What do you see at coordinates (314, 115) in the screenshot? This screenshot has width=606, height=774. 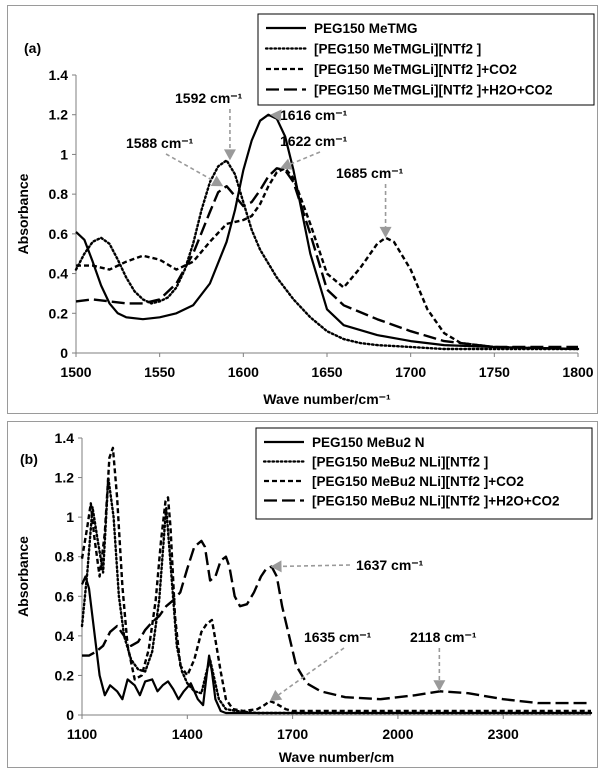 I see `annotation-label: 1616 cm⁻¹` at bounding box center [314, 115].